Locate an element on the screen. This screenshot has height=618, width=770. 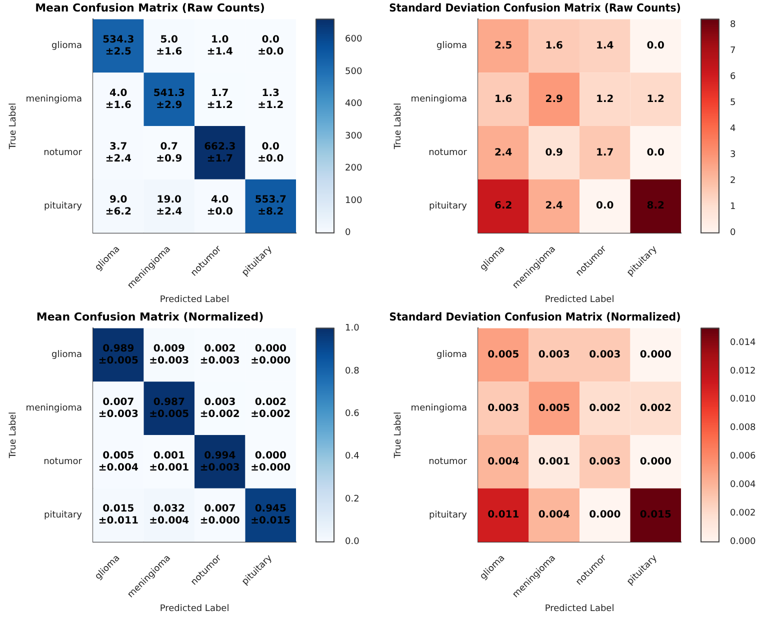
data-label: 0.009 ±0.003 is located at coordinates (169, 354).